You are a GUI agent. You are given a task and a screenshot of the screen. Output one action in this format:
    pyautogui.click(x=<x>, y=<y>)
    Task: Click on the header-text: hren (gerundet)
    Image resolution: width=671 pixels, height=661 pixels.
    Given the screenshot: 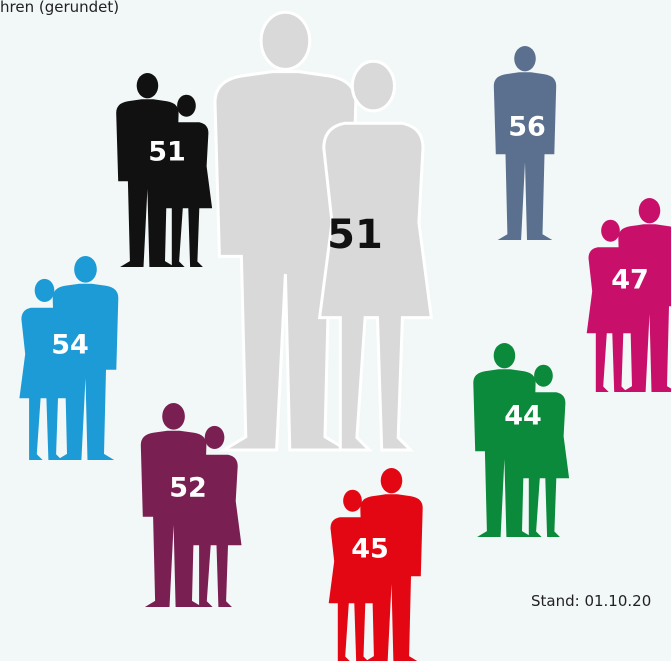 What is the action you would take?
    pyautogui.click(x=59, y=8)
    